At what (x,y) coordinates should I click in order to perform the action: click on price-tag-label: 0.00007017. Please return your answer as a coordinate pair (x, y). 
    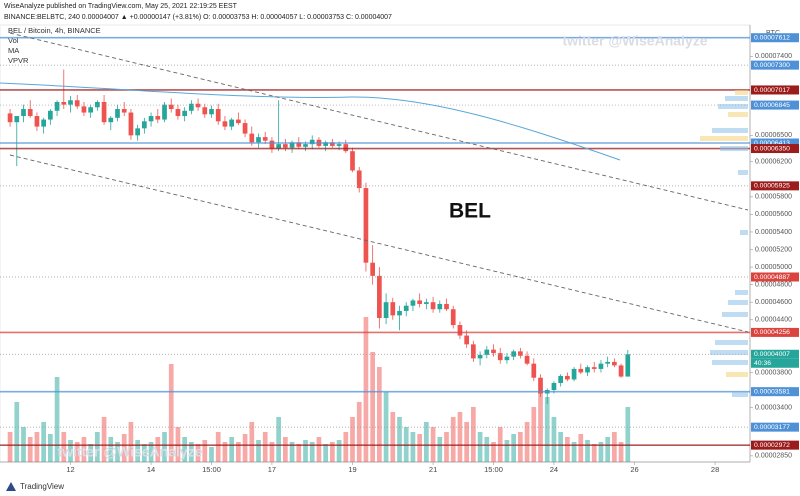
    Looking at the image, I should click on (772, 90).